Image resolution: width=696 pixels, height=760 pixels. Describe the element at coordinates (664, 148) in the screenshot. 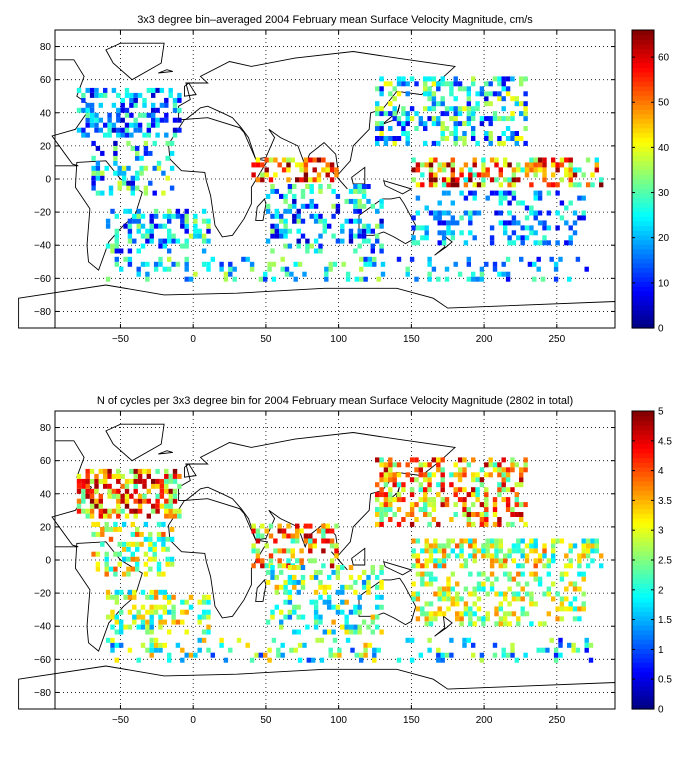

I see `colorbar-tick-label: 40` at that location.